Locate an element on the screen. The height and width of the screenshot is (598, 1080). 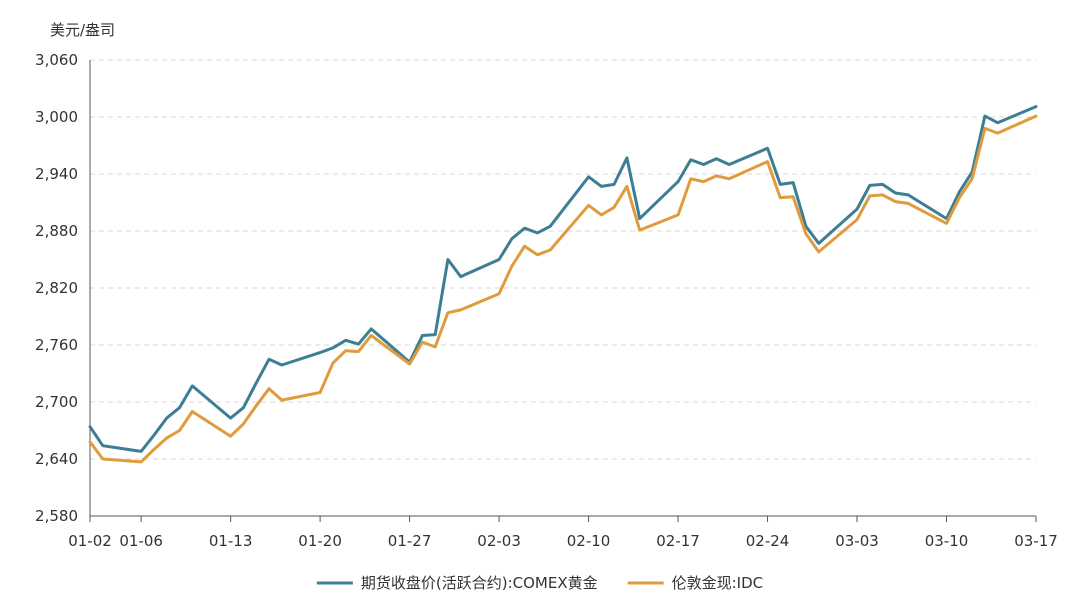
legend: 期货收盘价(活跃合约):COMEX黄金 伦敦金现:IDC is located at coordinates (540, 583).